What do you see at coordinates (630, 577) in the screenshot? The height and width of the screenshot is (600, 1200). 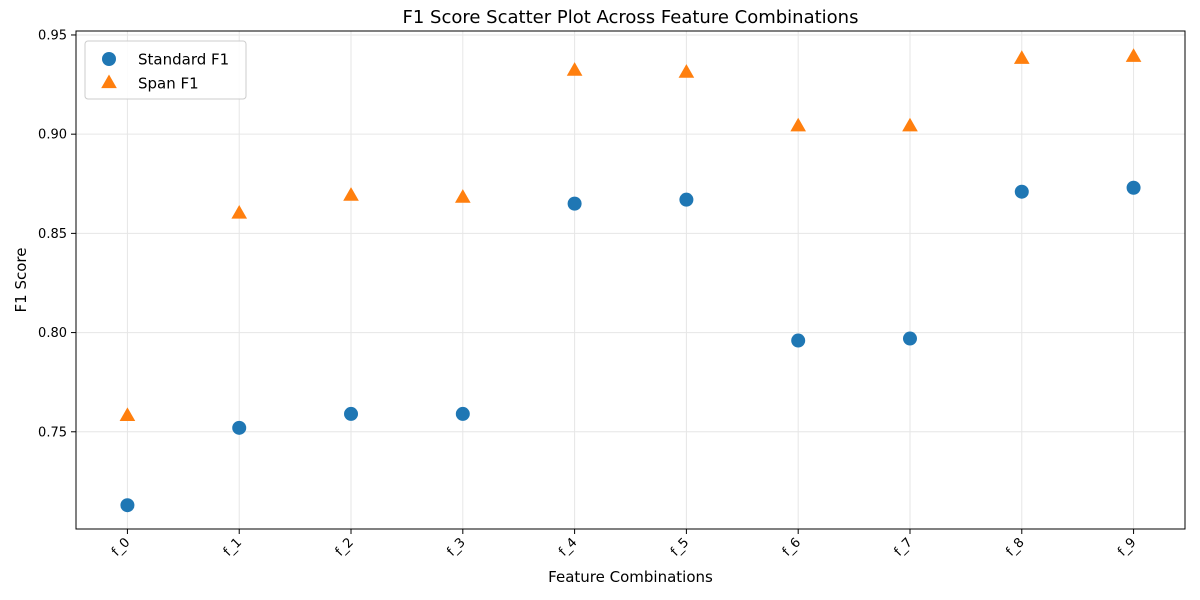 I see `x-axis-label: Feature Combinations` at bounding box center [630, 577].